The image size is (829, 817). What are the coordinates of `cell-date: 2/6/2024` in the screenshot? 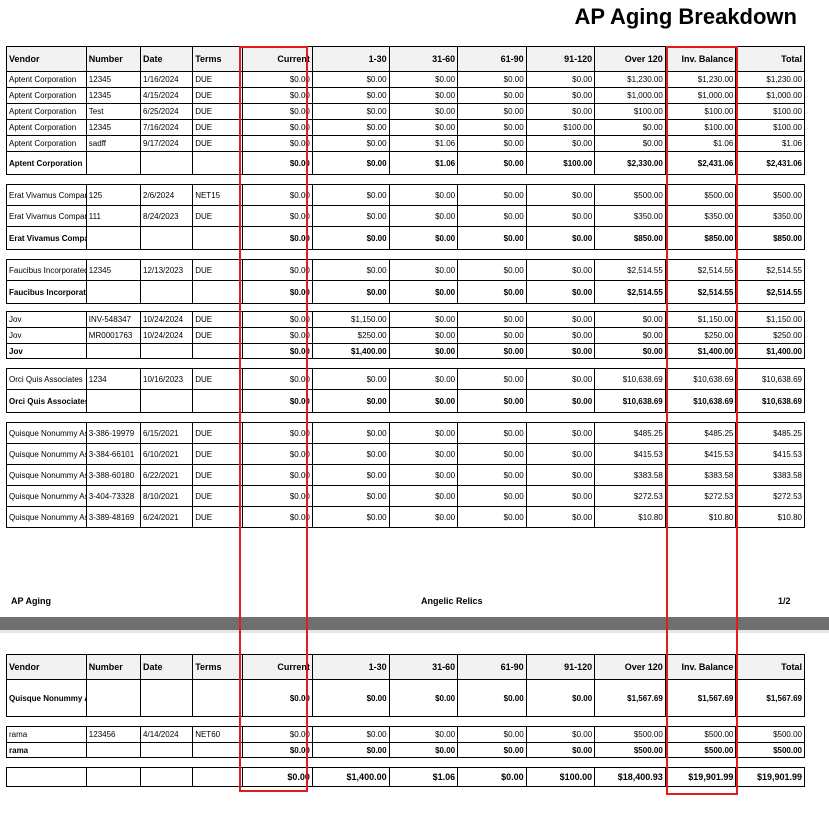 It's located at (167, 195).